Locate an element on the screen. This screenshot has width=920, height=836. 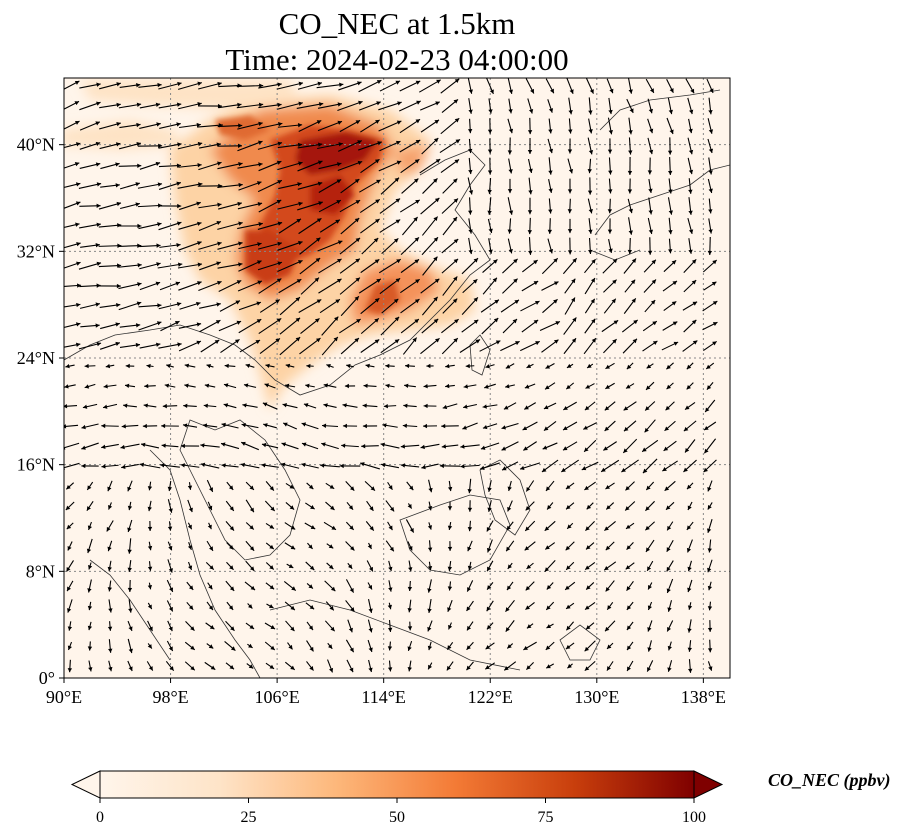
y-axis-ticks: 0° 8°N 16°N 24°N 32°N 40°N is located at coordinates (40, 411).